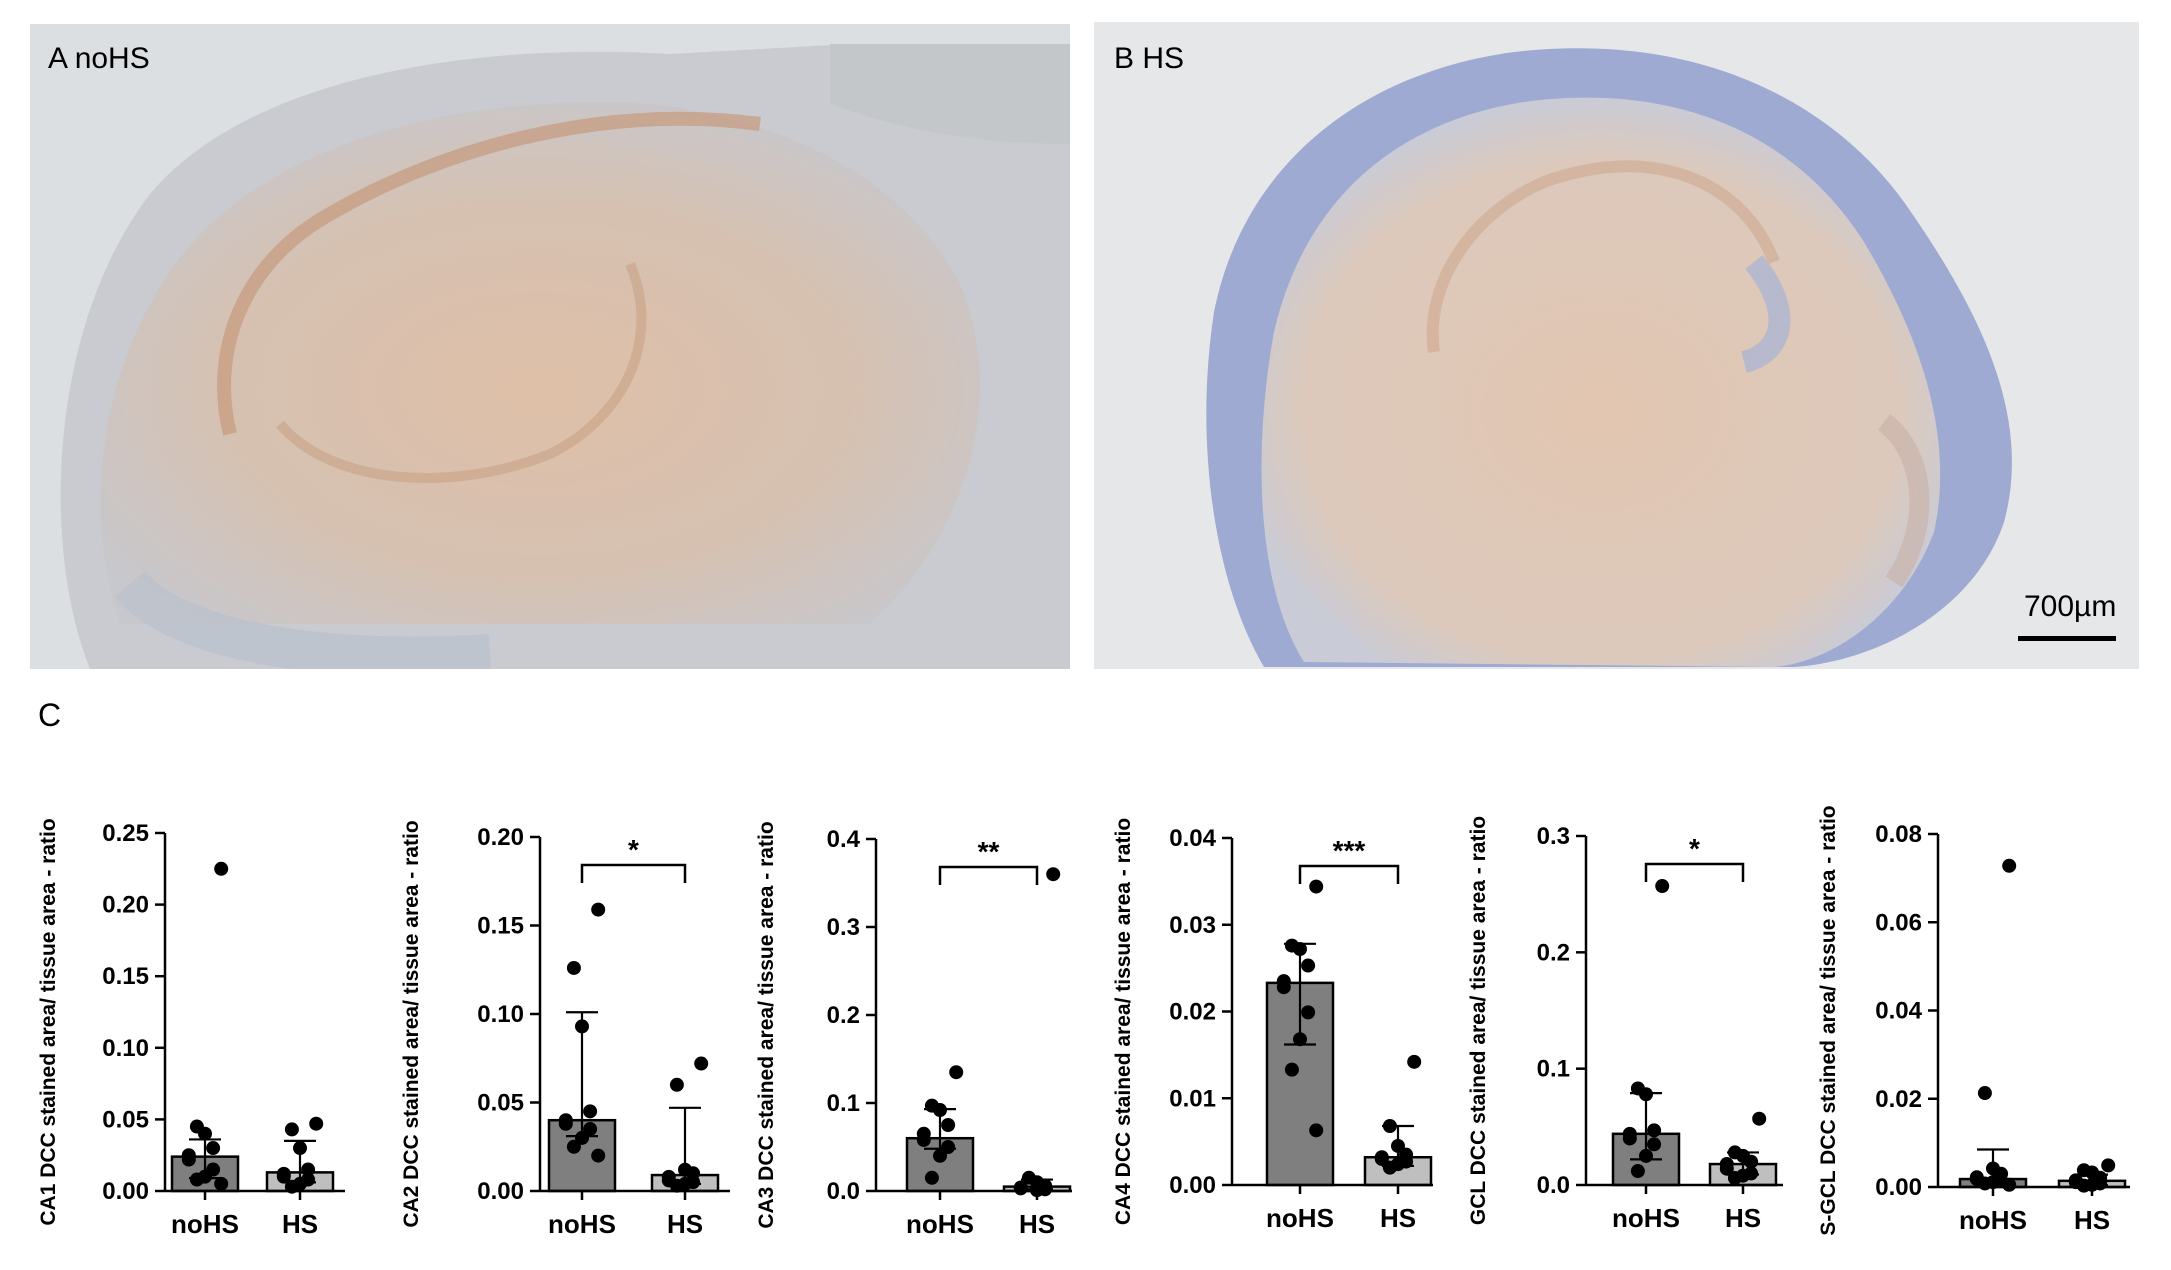 Image resolution: width=2171 pixels, height=1270 pixels. What do you see at coordinates (500, 1014) in the screenshot?
I see `y-tick-label: 0.10` at bounding box center [500, 1014].